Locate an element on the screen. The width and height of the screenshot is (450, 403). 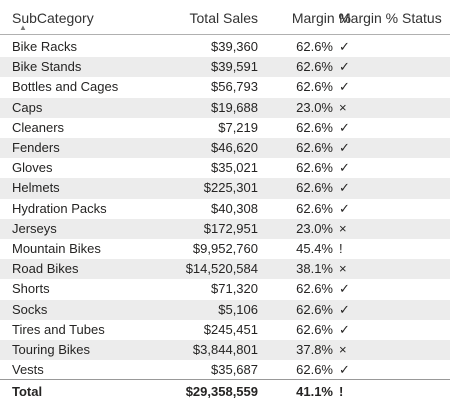
header-total-sales: Total Sales is located at coordinates (223, 18).